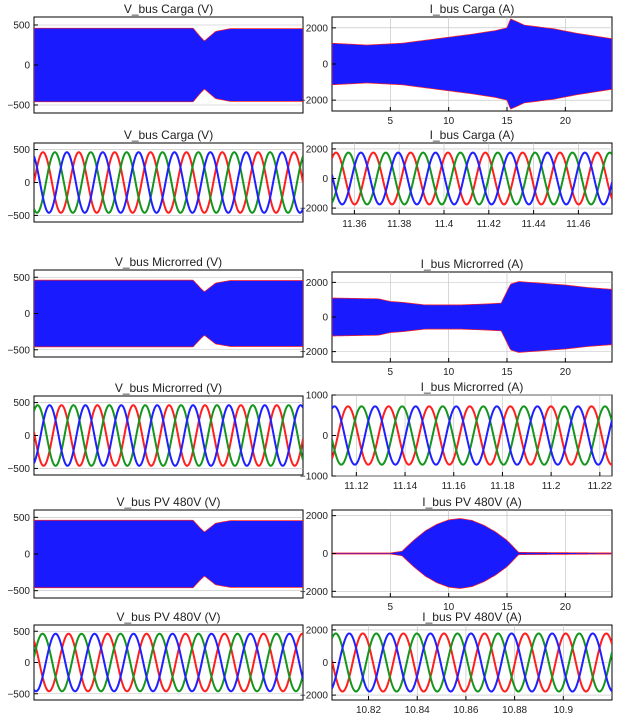 The width and height of the screenshot is (623, 716). I want to click on x-tick-label: 11.22, so click(600, 486).